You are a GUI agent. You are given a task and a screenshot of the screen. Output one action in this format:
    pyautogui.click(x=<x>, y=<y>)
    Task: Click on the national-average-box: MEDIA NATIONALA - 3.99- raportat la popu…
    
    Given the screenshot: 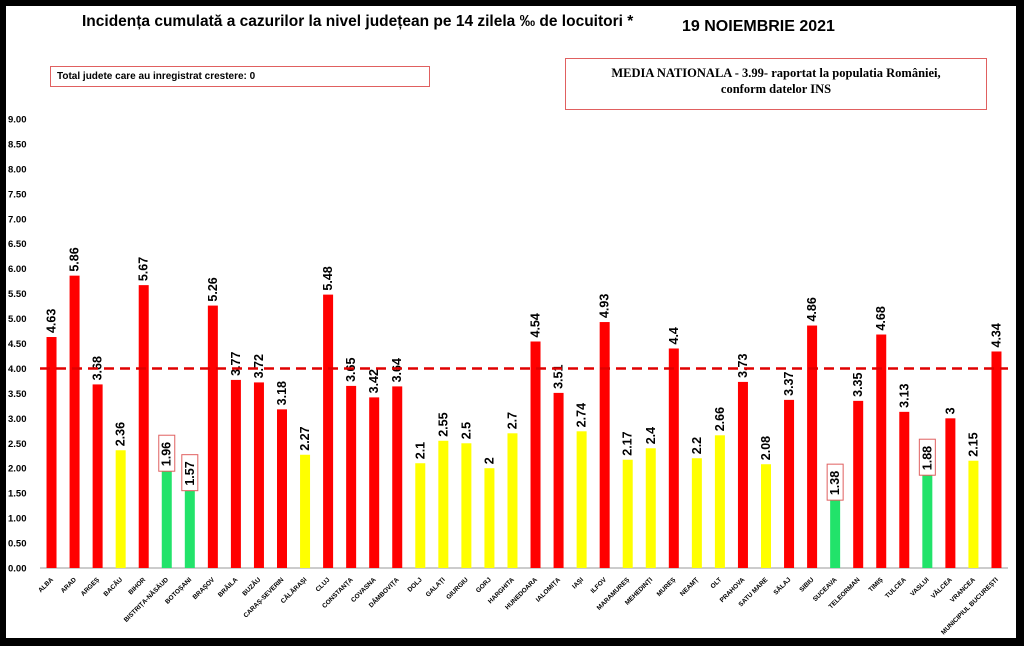 What is the action you would take?
    pyautogui.click(x=776, y=84)
    